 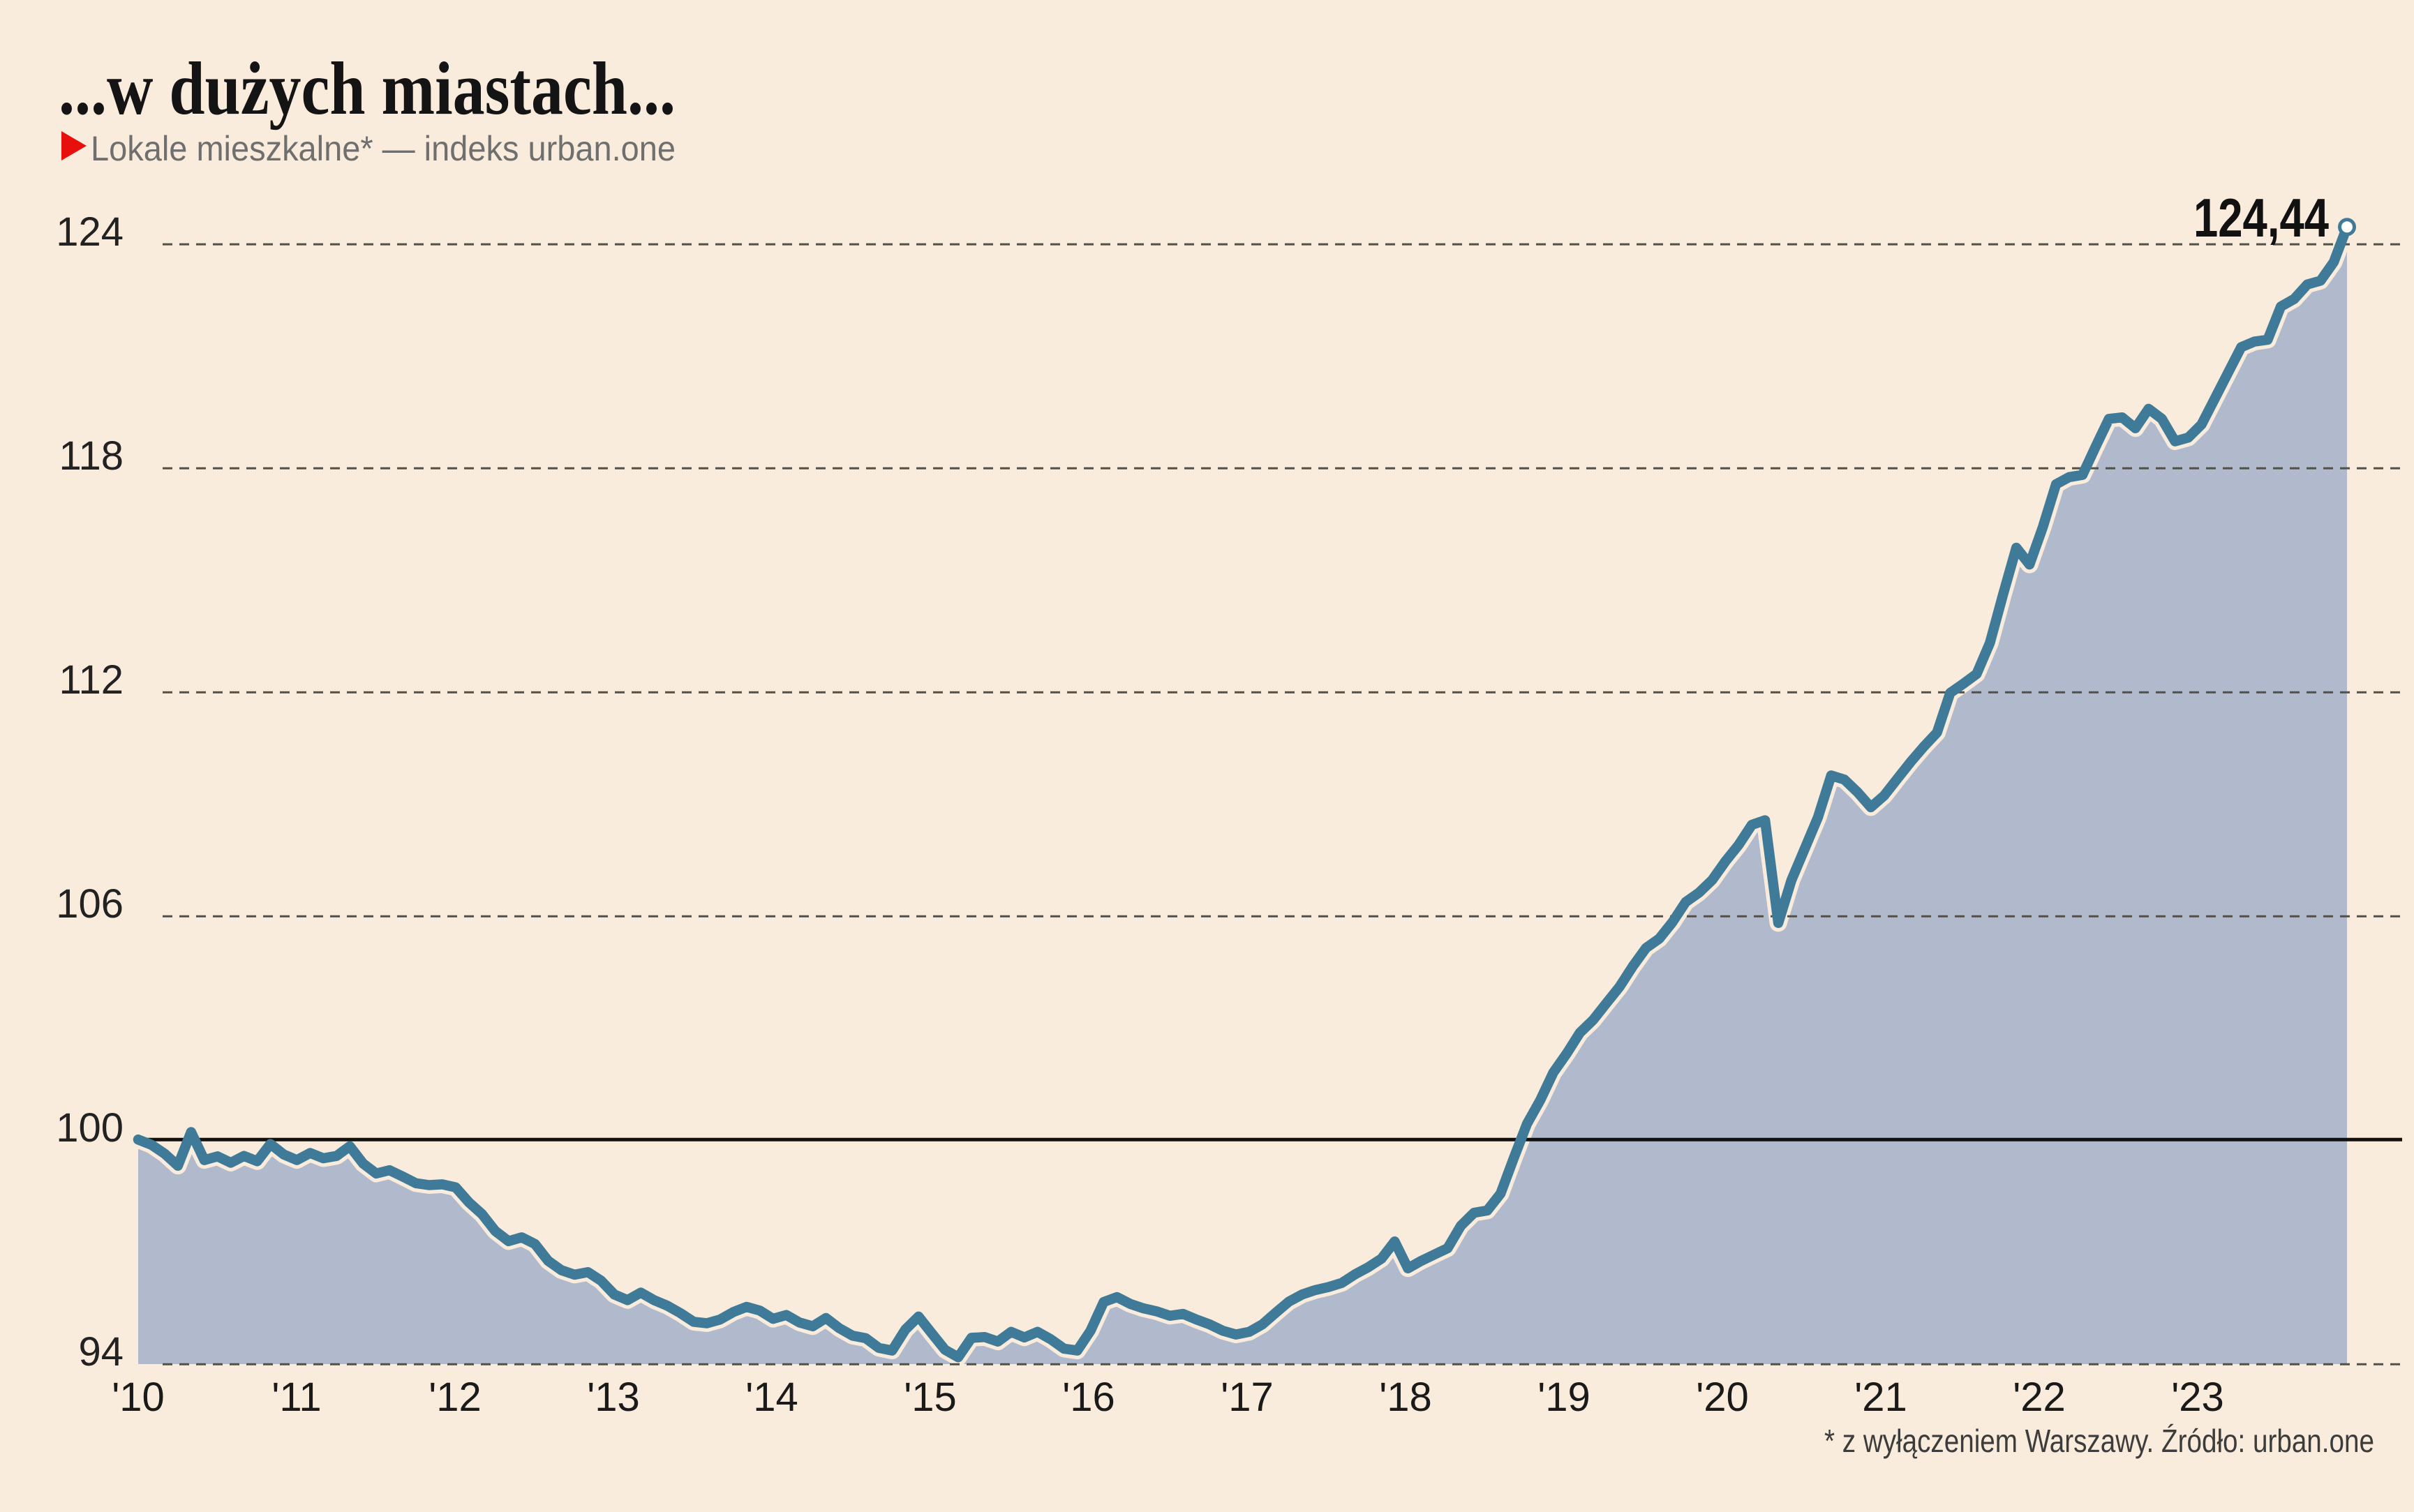 I want to click on svg-text: 100, so click(x=90, y=1128).